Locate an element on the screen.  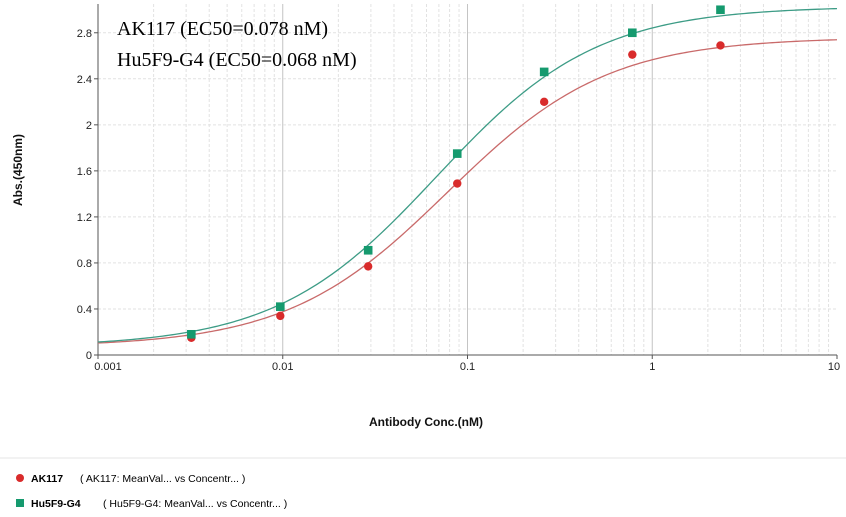
y-tick-label: 0.8 is located at coordinates (84, 264).